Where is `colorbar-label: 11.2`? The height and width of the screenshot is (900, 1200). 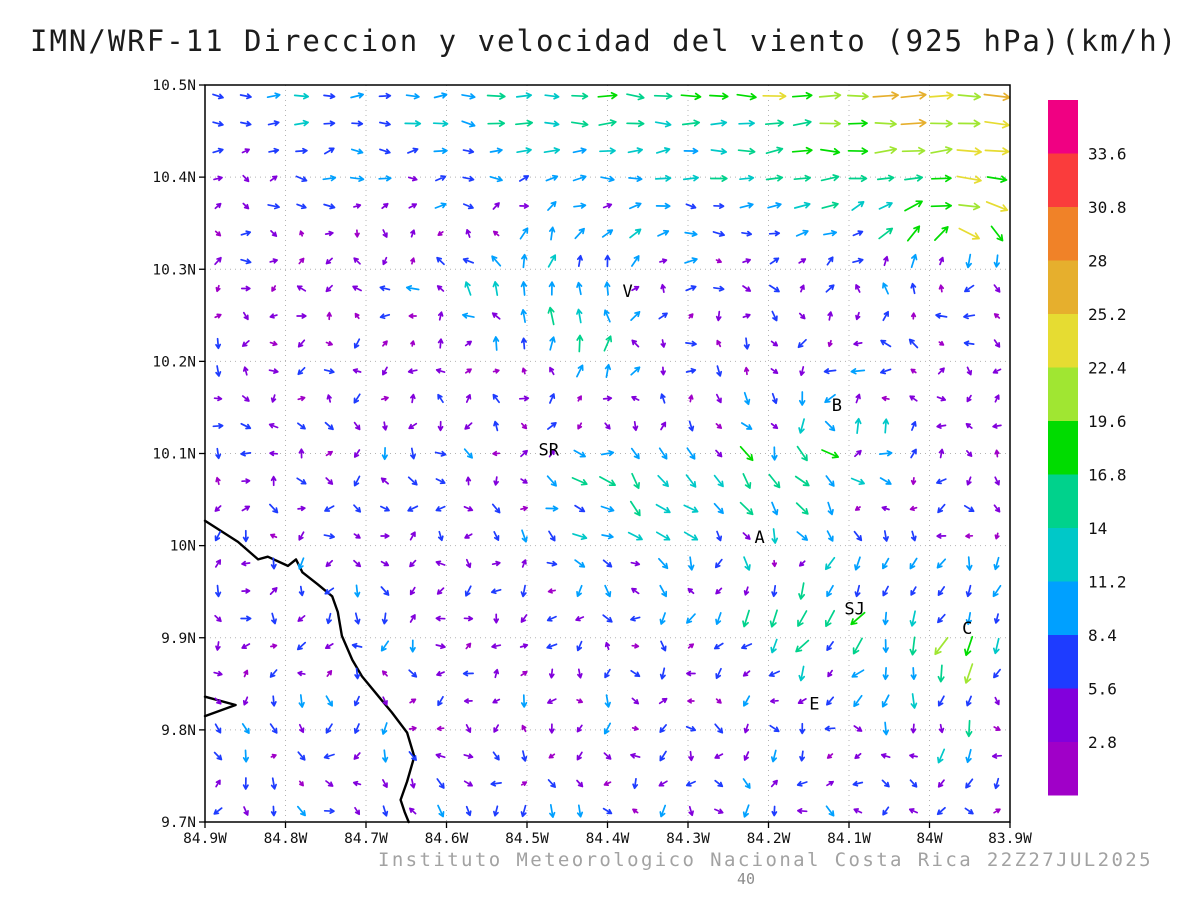
colorbar-label: 11.2 is located at coordinates (1107, 582).